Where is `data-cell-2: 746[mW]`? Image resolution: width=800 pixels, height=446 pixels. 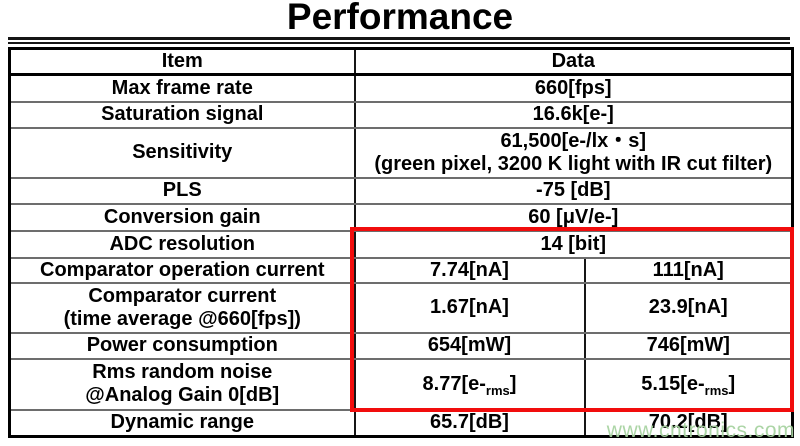
data-cell-2: 746[mW] is located at coordinates (688, 345).